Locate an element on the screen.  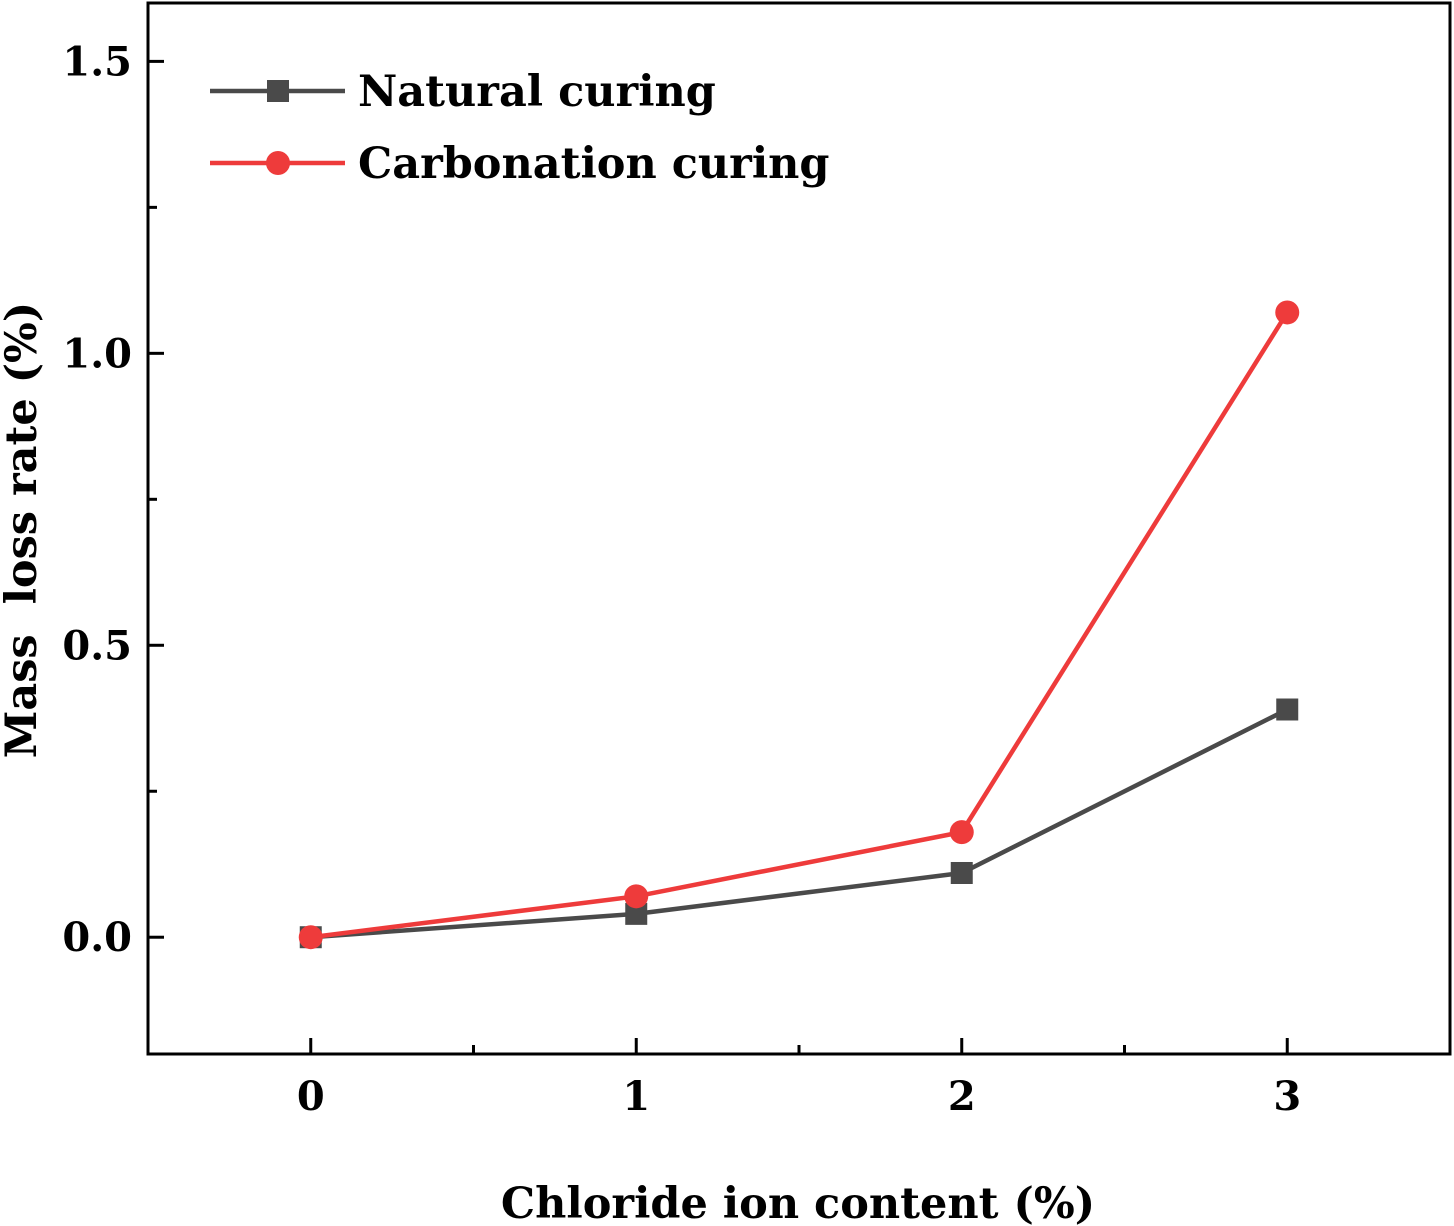
legend: Natural curing Carbonation curing is located at coordinates (520, 128).